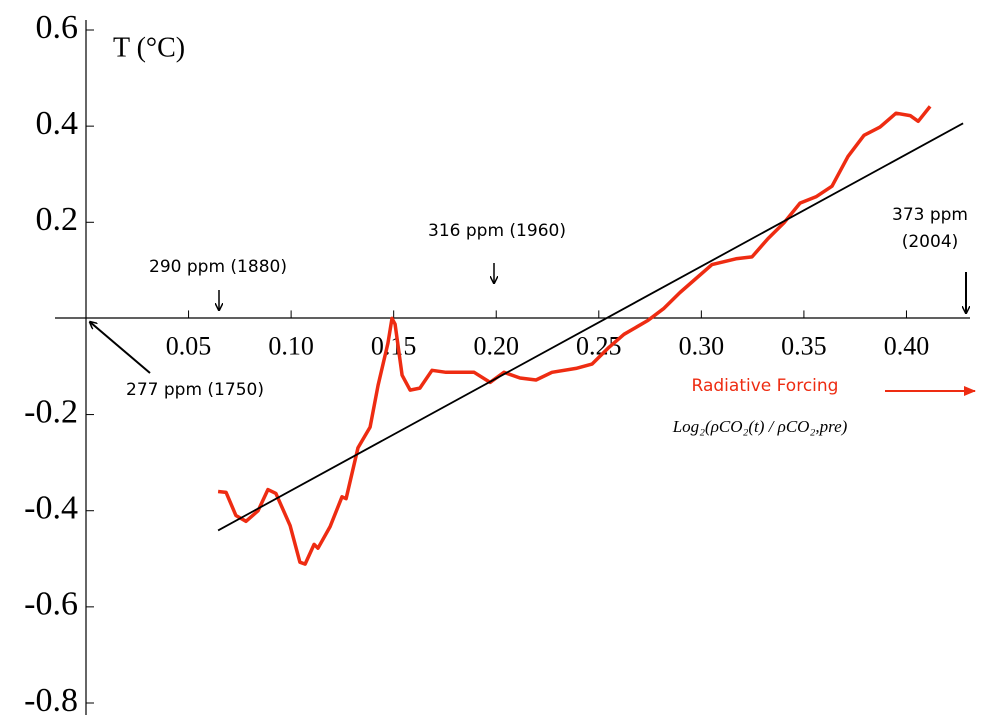 This screenshot has height=721, width=984. What do you see at coordinates (496, 345) in the screenshot?
I see `x-tick-label: 0.20` at bounding box center [496, 345].